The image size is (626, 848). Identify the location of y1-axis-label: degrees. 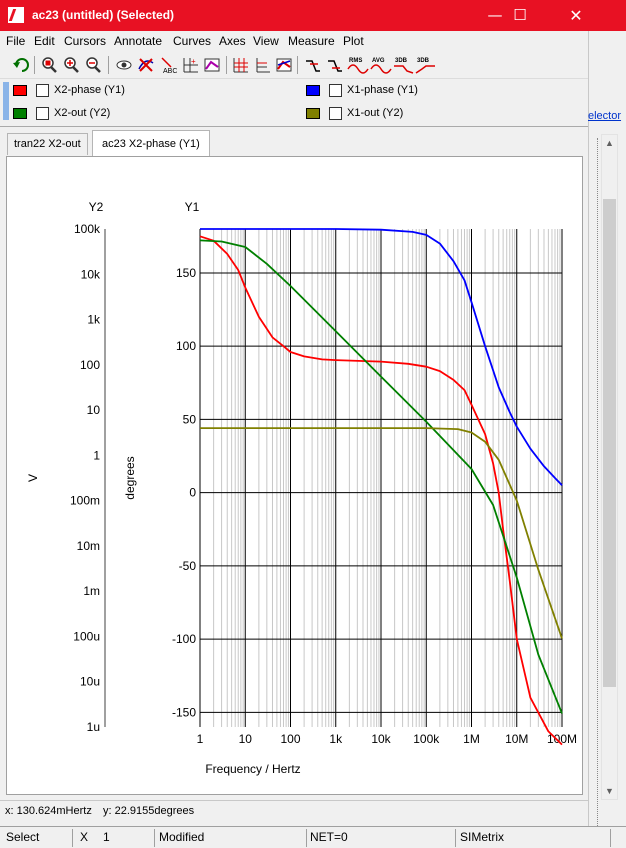
(130, 477).